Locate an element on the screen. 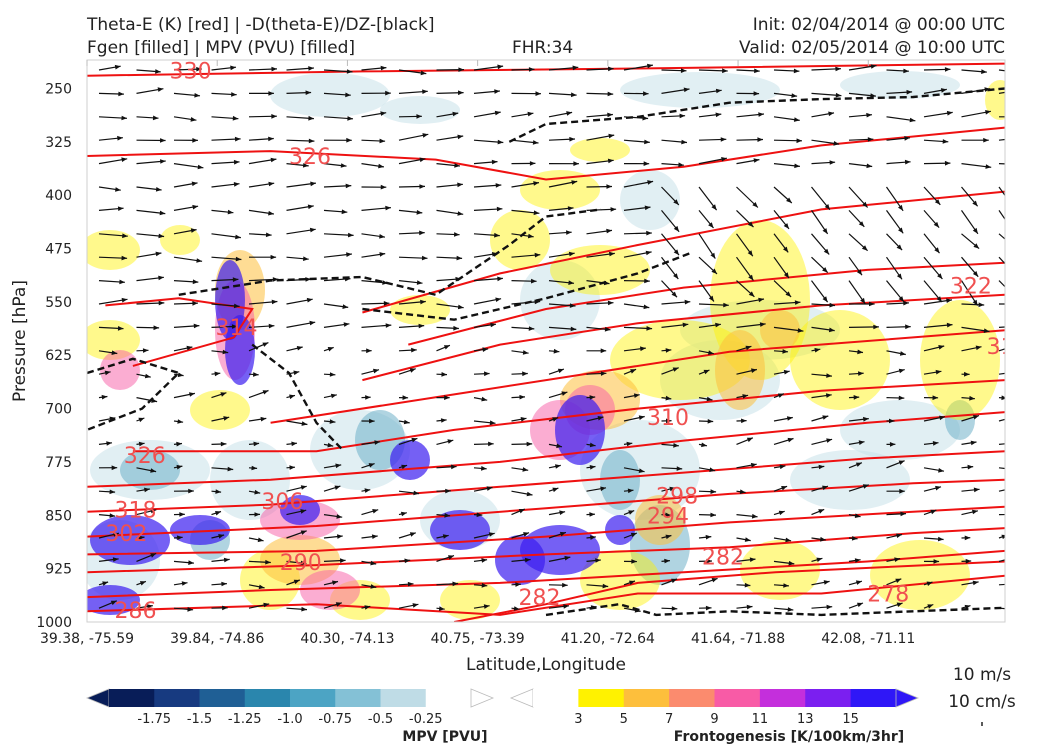 This screenshot has height=750, width=1050. colorbar-tick-label: 9 is located at coordinates (714, 719).